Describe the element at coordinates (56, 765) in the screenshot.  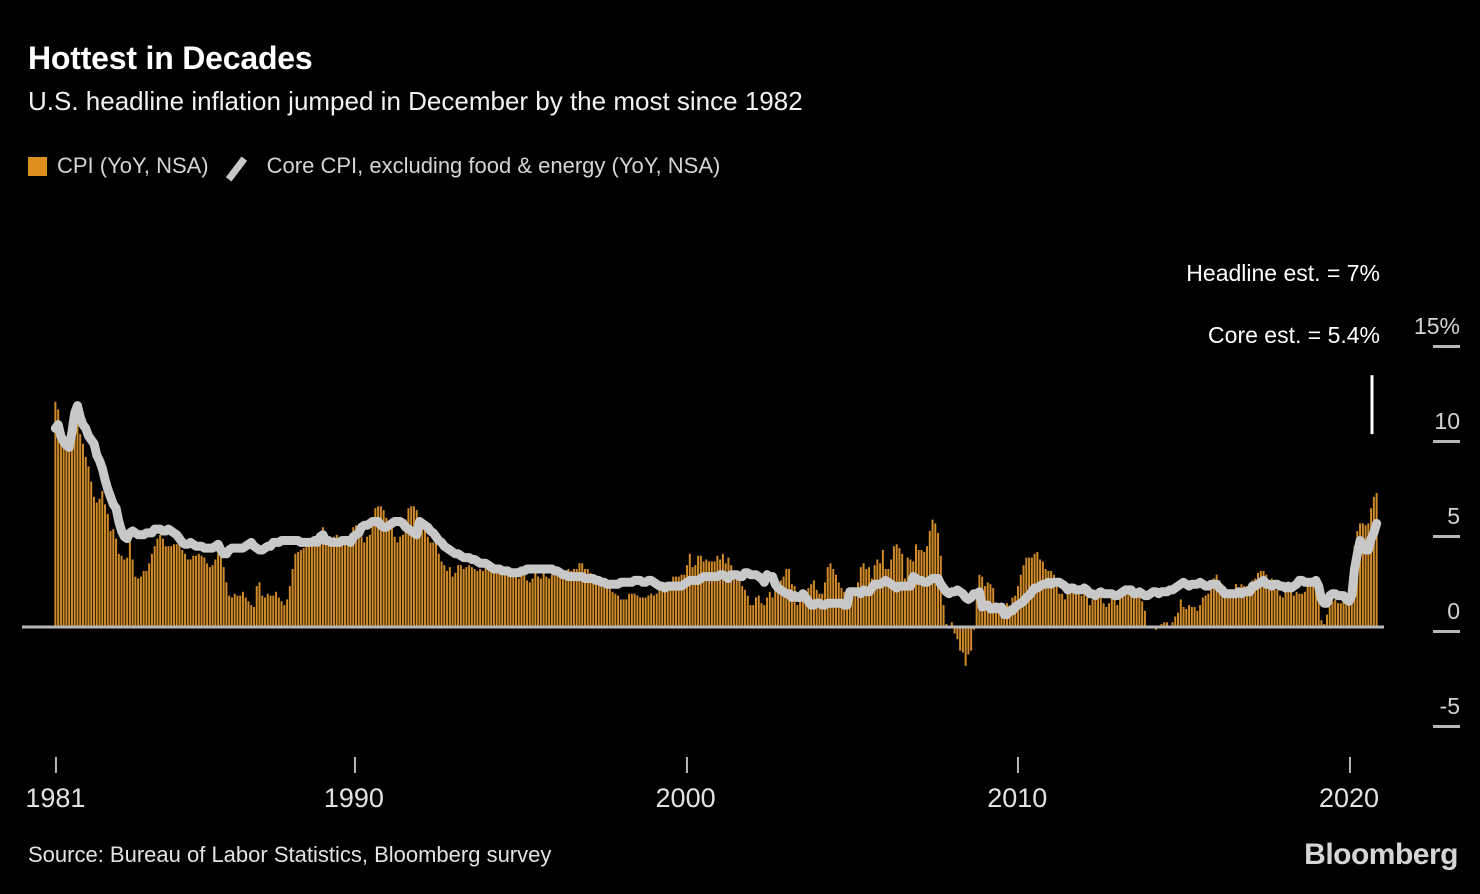
I see `x-axis-tick-mark` at that location.